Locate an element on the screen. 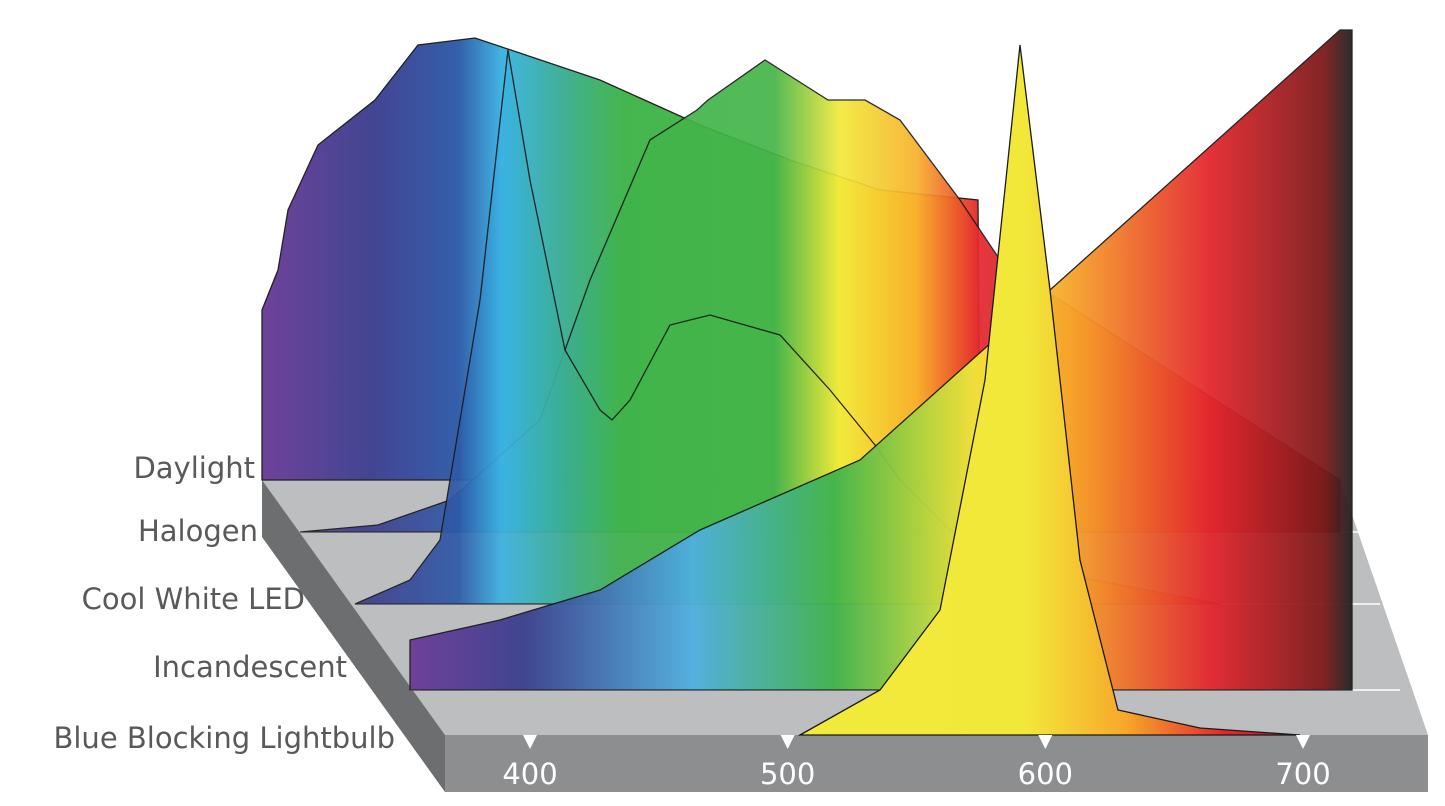 This screenshot has width=1445, height=806. row-label: Cool White LED is located at coordinates (193, 599).